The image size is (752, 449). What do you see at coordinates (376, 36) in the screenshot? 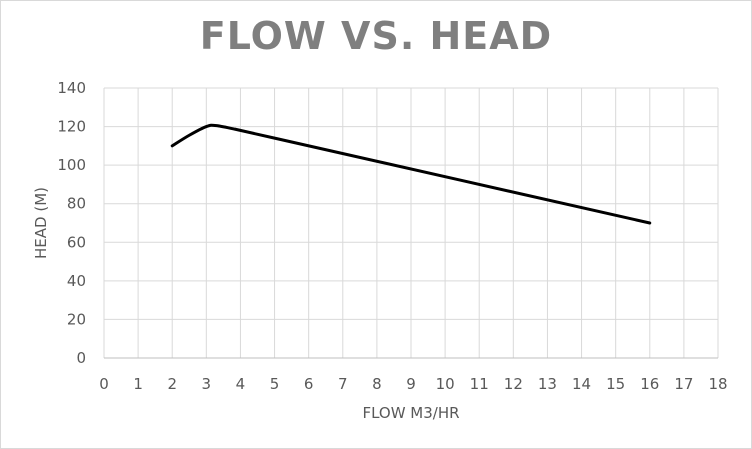
I see `chart-title: FLOW VS. HEAD` at bounding box center [376, 36].